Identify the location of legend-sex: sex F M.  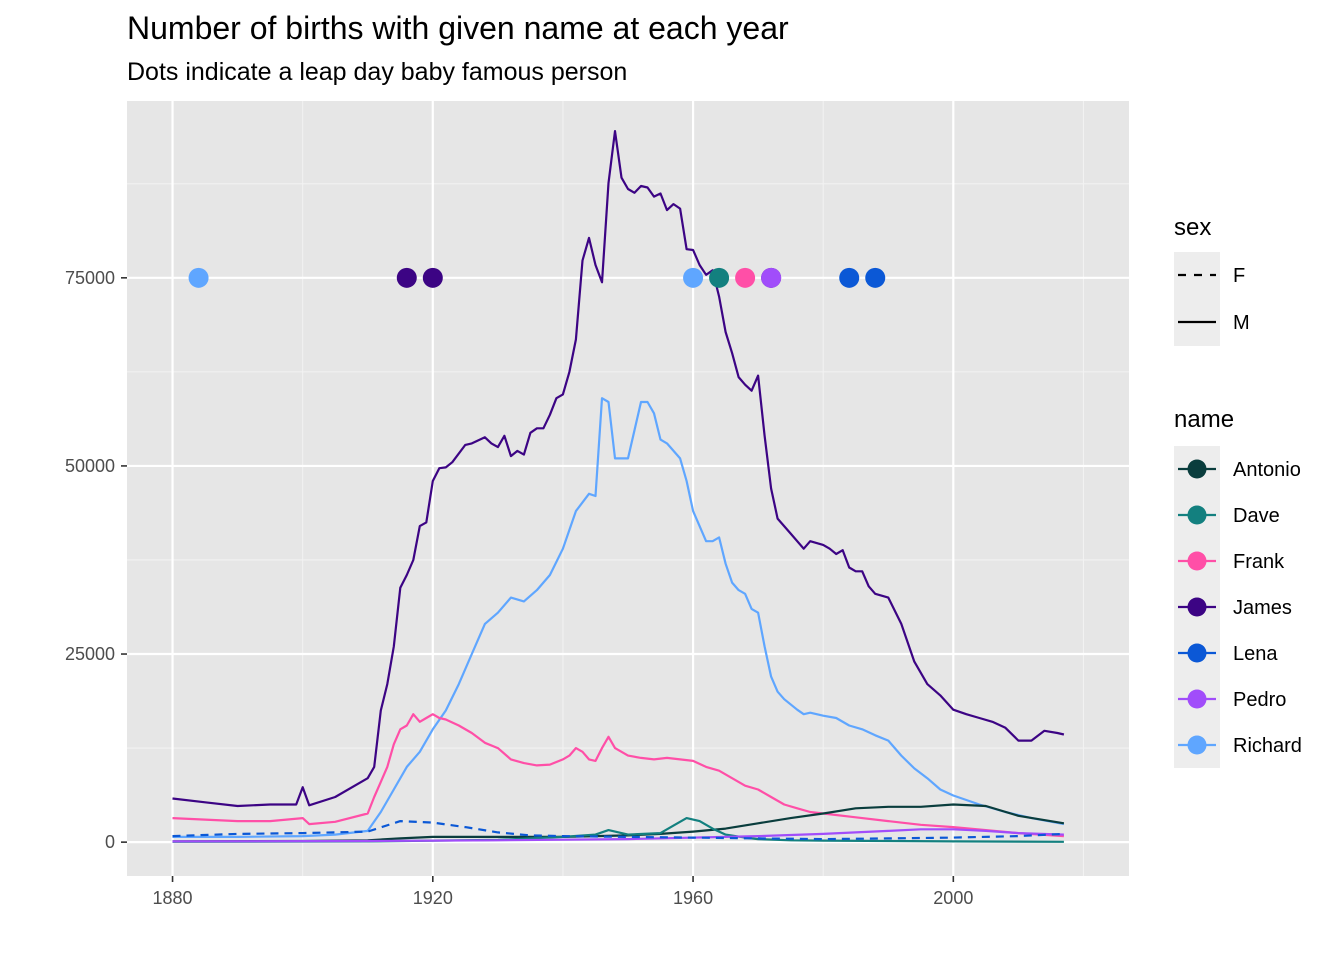
(1212, 280).